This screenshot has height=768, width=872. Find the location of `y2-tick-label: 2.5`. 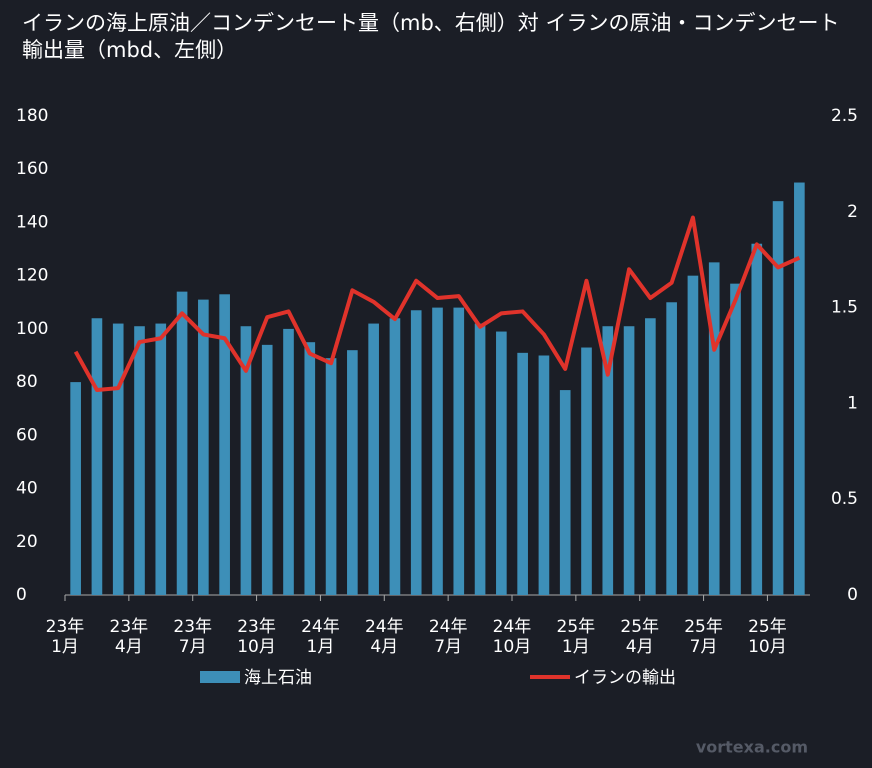

y2-tick-label: 2.5 is located at coordinates (844, 116).